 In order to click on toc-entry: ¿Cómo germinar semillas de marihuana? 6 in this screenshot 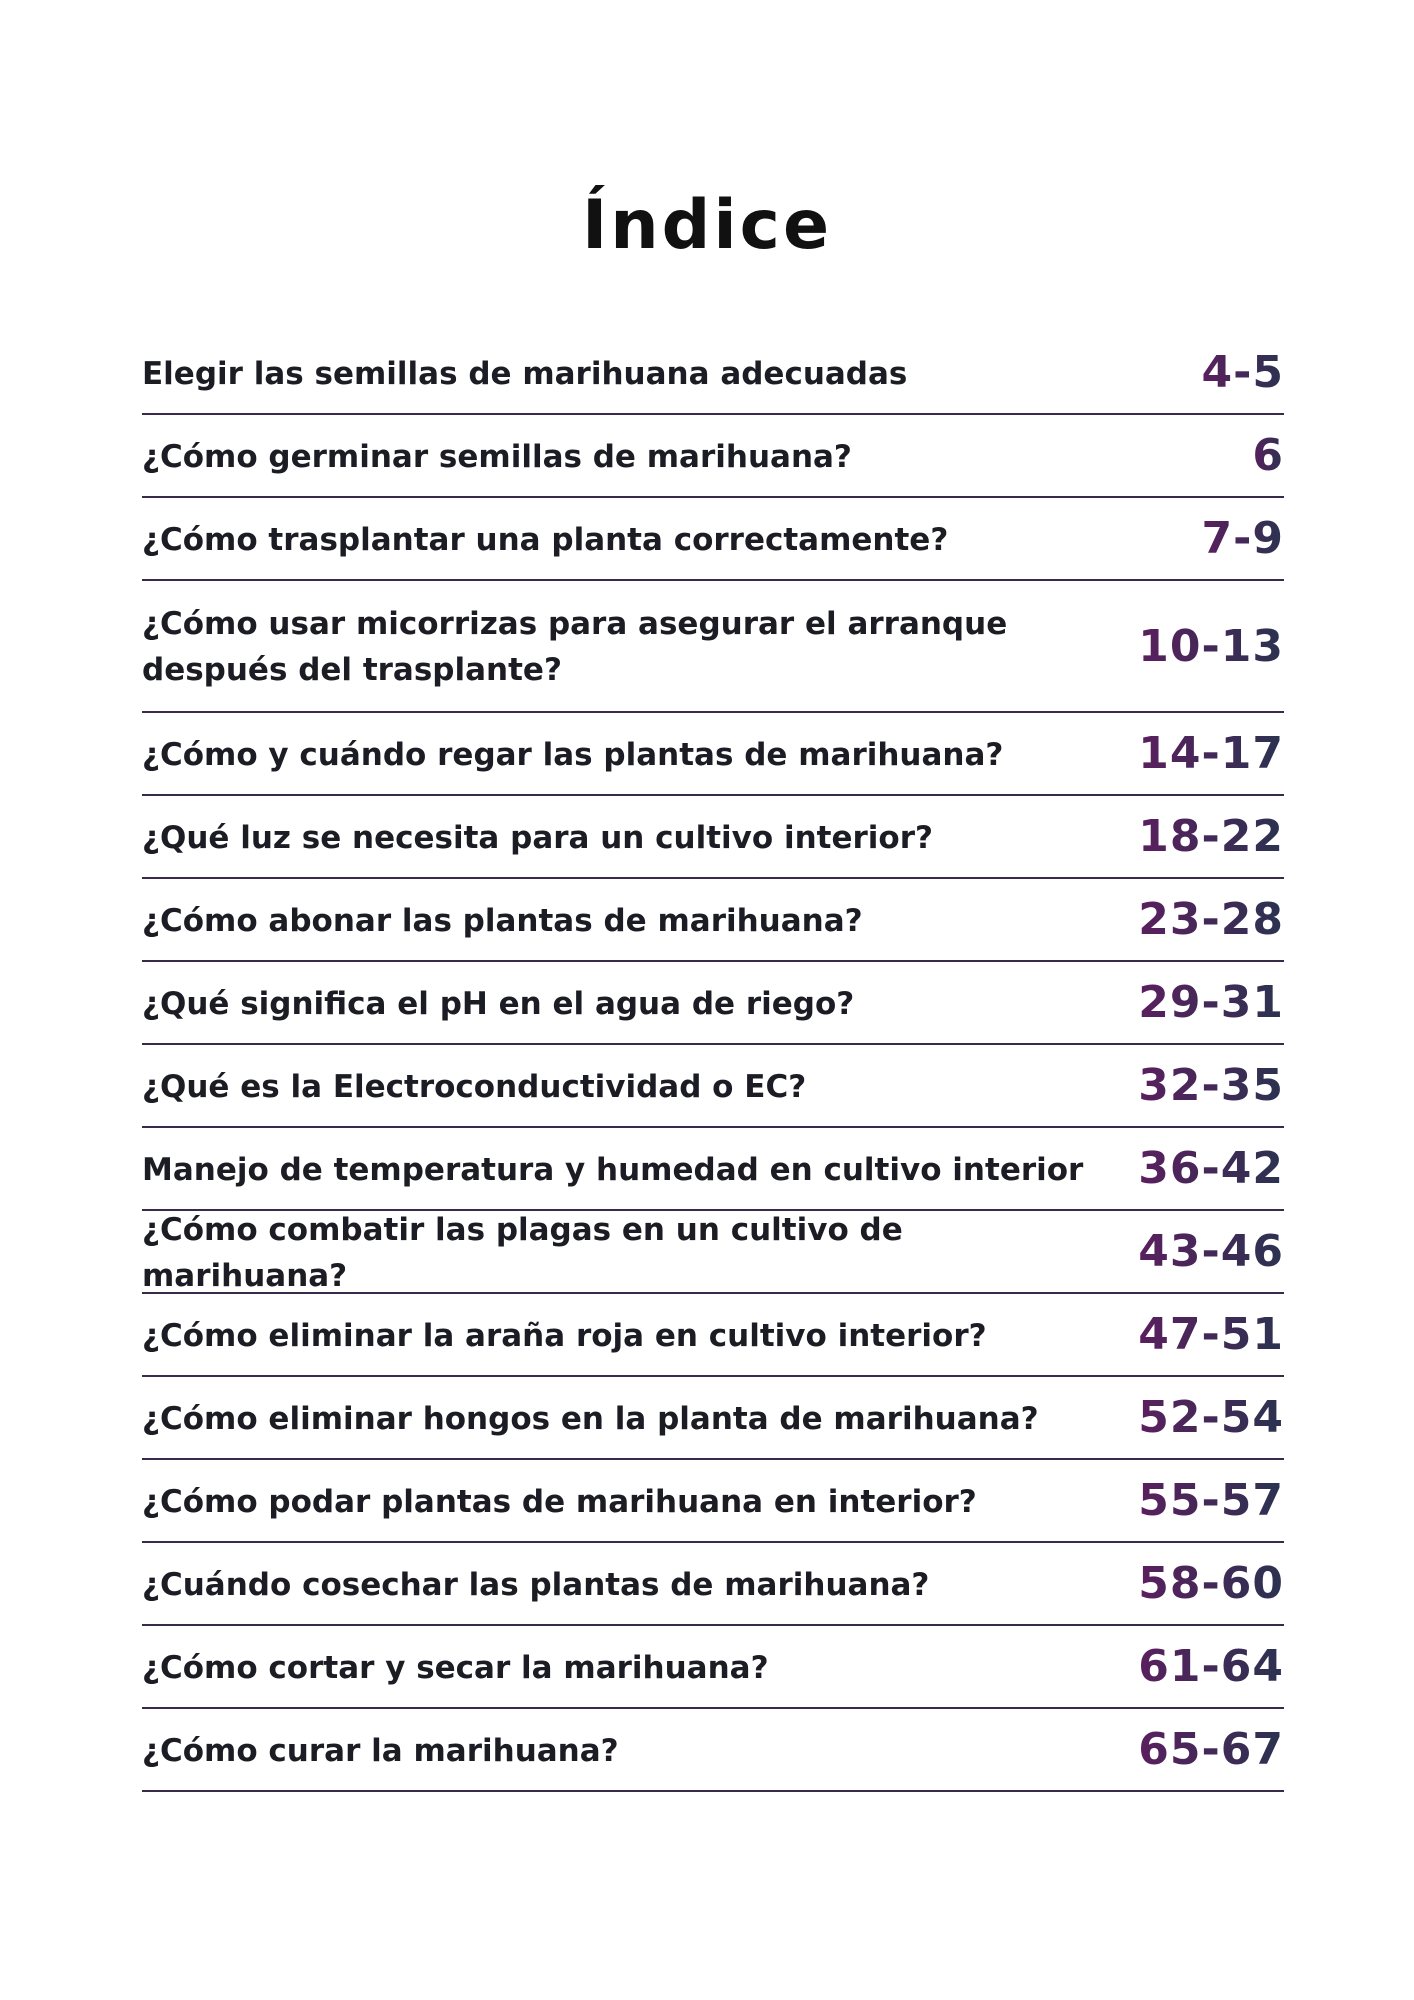, I will do `click(713, 456)`.